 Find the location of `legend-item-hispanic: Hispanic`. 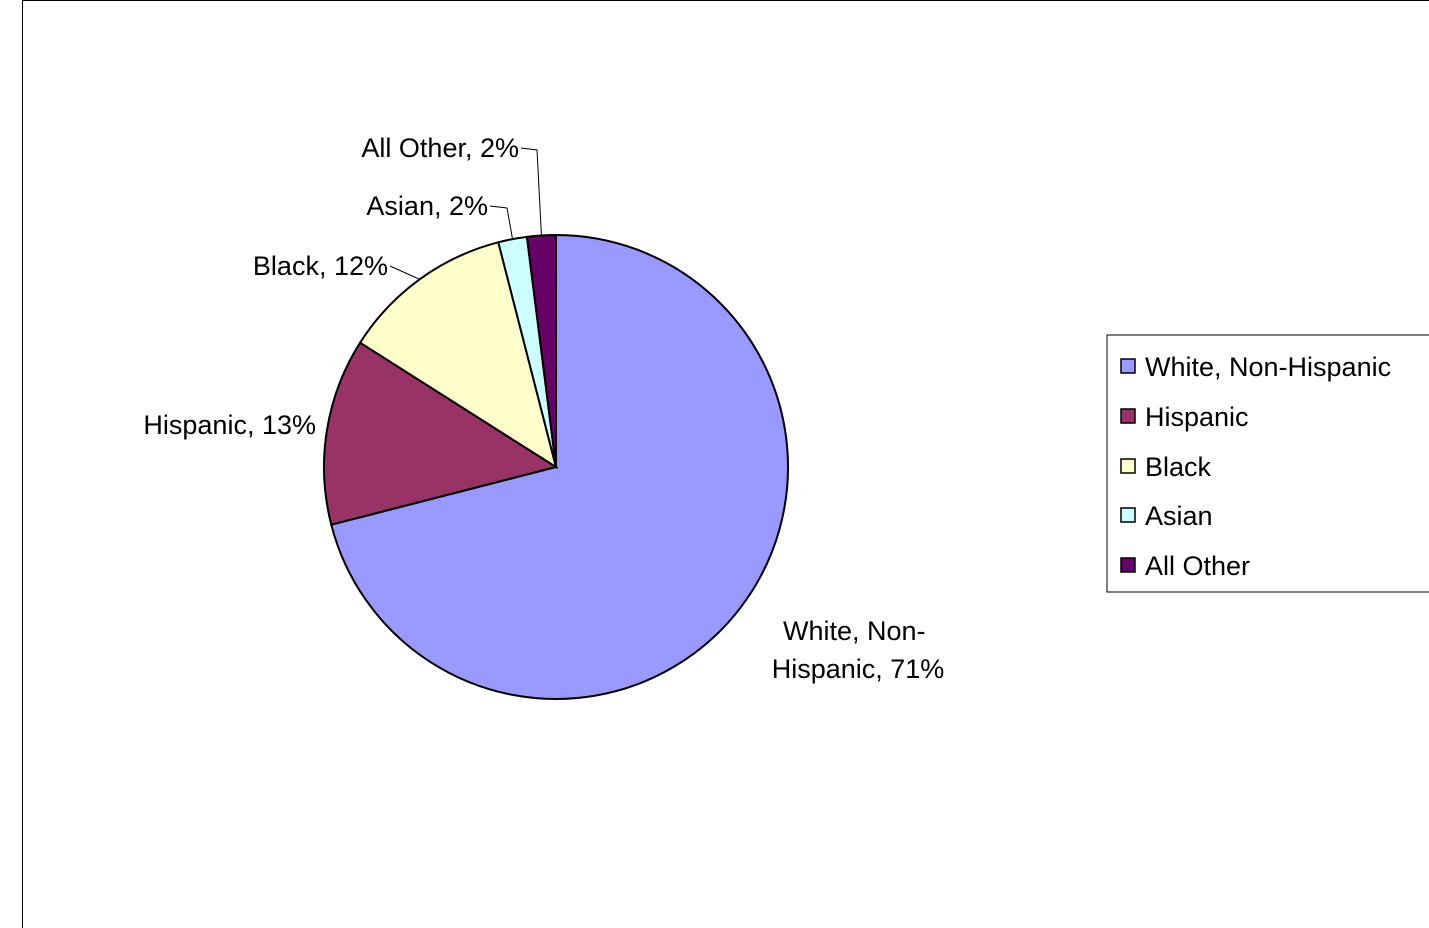

legend-item-hispanic: Hispanic is located at coordinates (1184, 417).